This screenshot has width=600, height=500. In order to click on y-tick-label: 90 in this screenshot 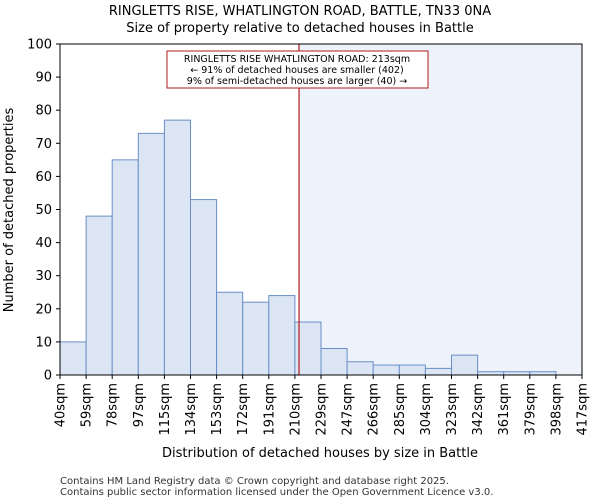, I will do `click(43, 78)`.